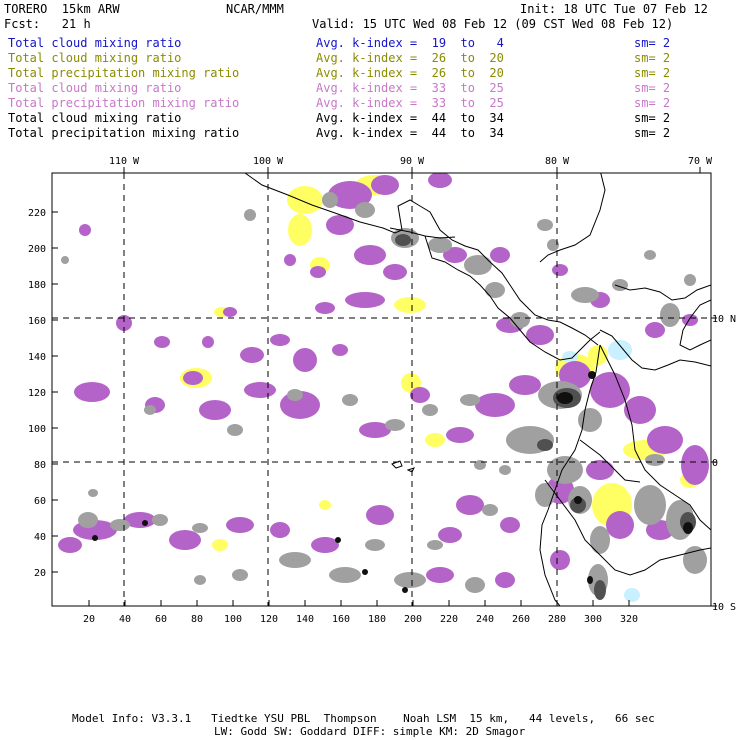 Image resolution: width=740 pixels, height=740 pixels. What do you see at coordinates (614, 9) in the screenshot?
I see `init-time: Init: 18 UTC Tue 07 Feb 12` at bounding box center [614, 9].